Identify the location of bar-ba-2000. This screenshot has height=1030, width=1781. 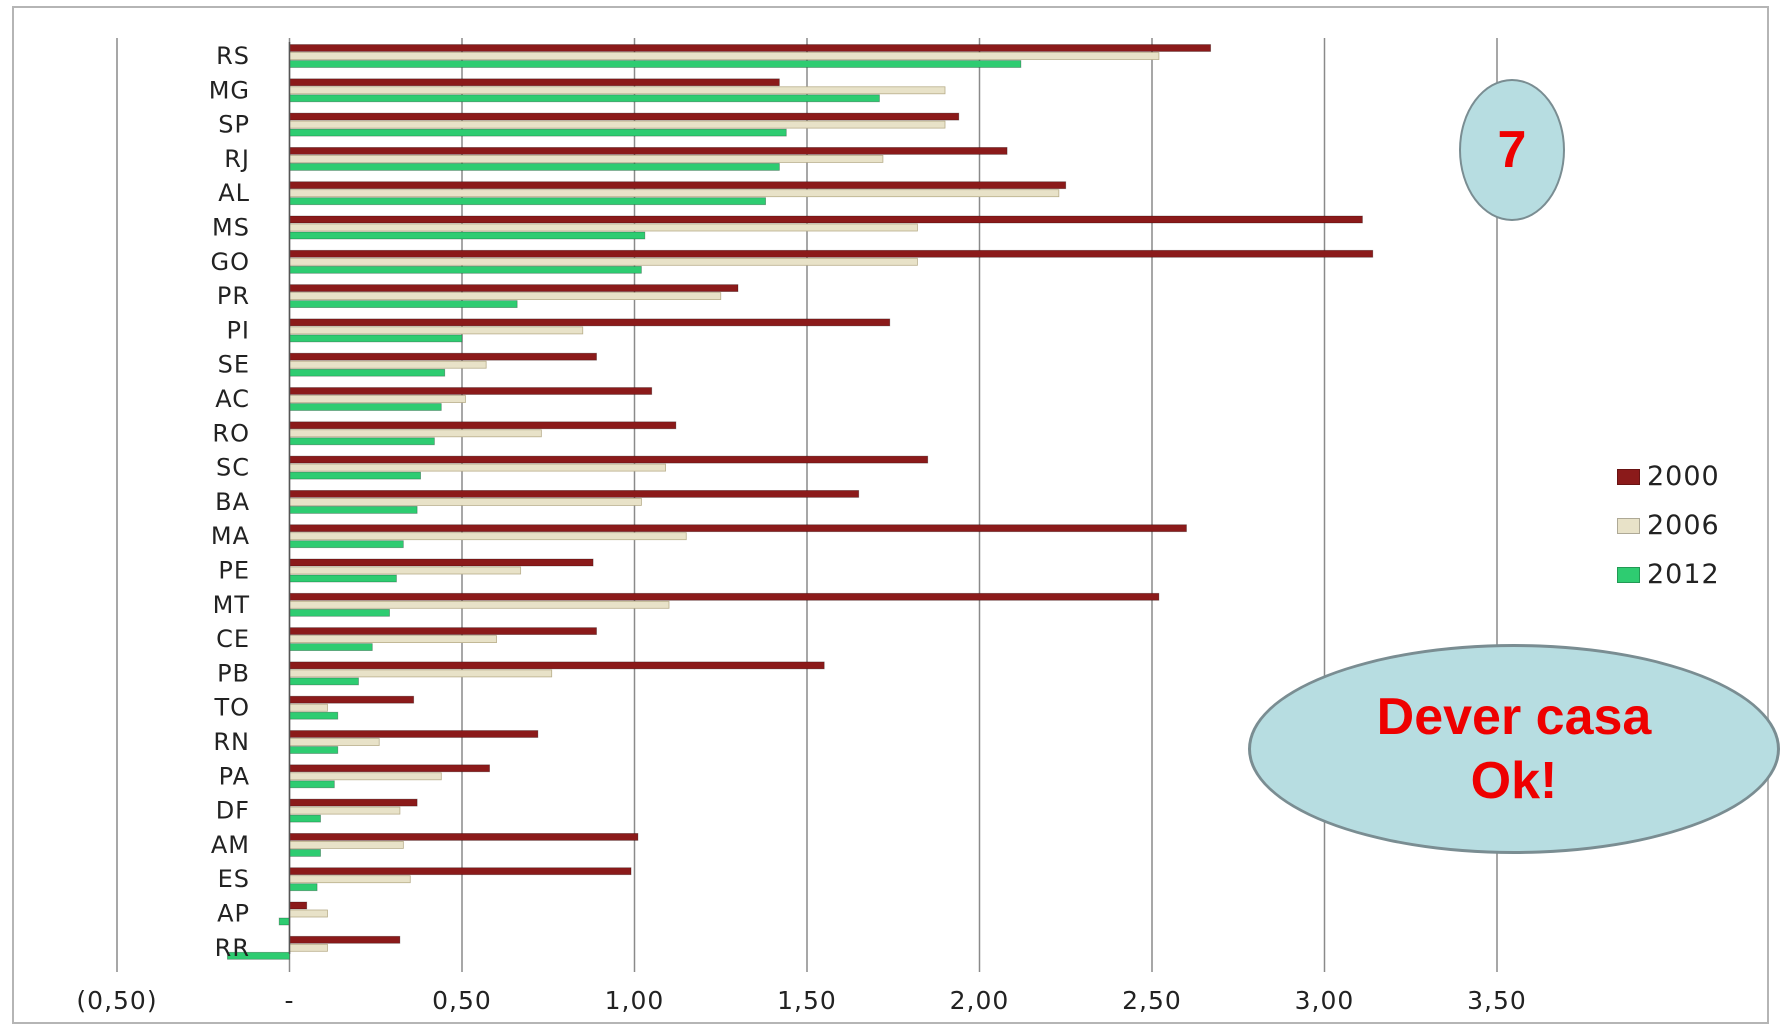
(574, 493).